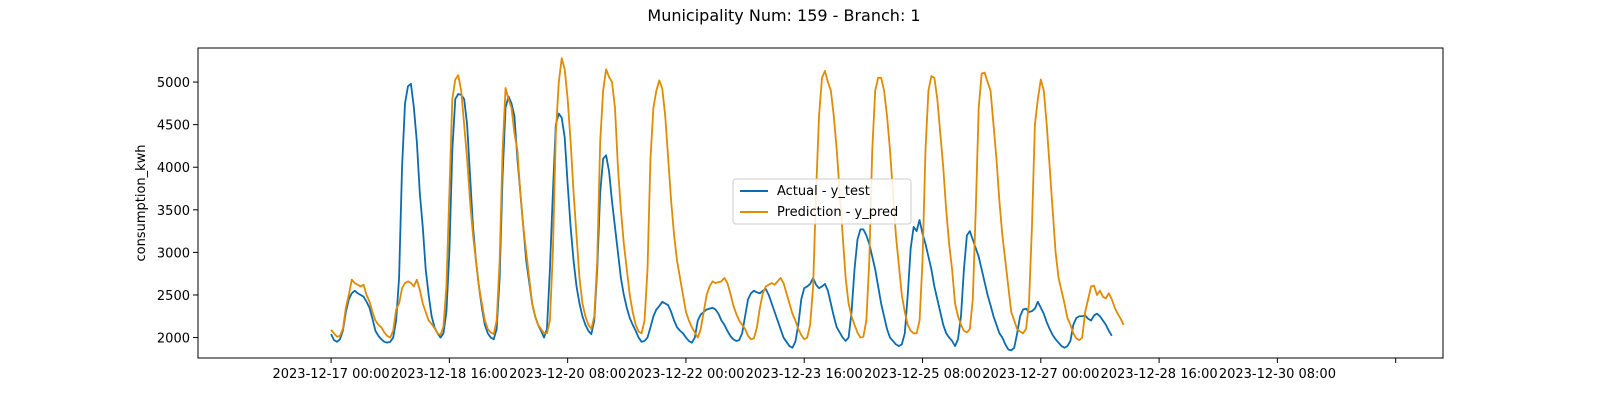  Describe the element at coordinates (330, 374) in the screenshot. I see `x-tick-label: 2023-12-17 00:00` at that location.